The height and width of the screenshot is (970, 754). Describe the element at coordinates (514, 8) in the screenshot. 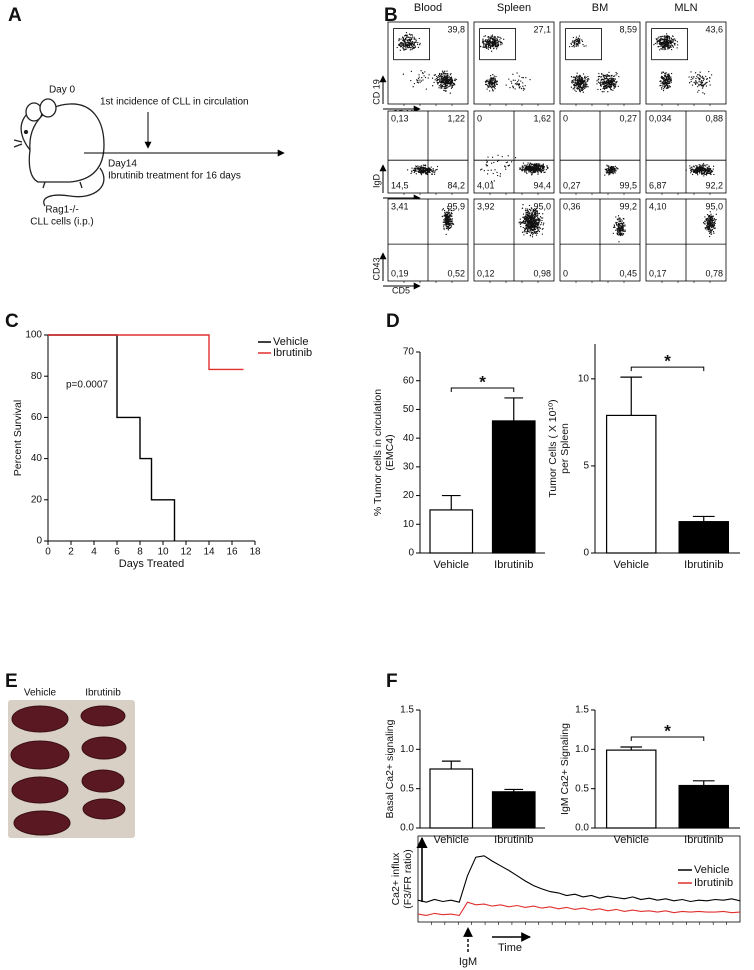

I see `column-header: Spleen` at that location.